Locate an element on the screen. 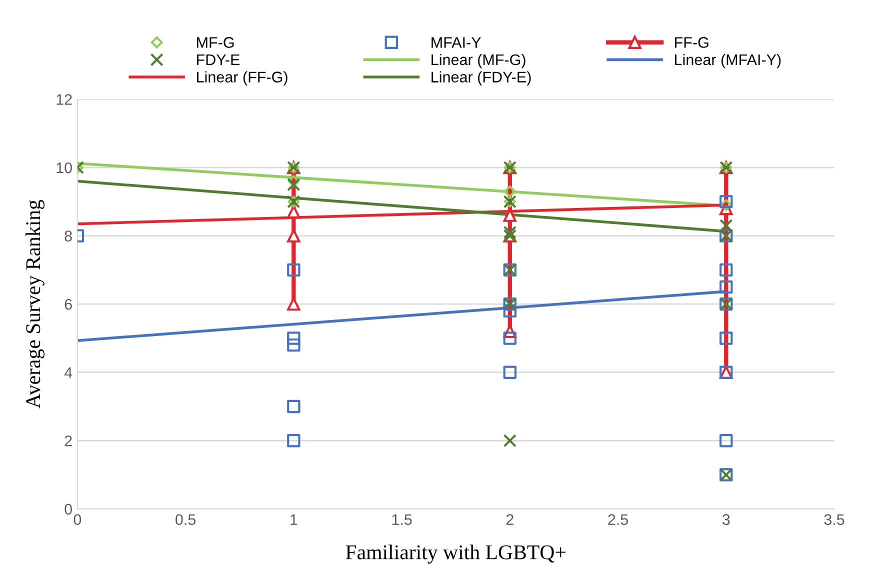 This screenshot has width=880, height=577. y-tick-label: 10 is located at coordinates (64, 168).